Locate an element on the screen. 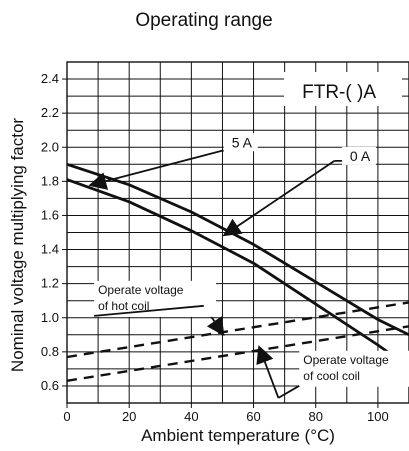 Image resolution: width=409 pixels, height=451 pixels. series-label-1: 0 A is located at coordinates (360, 156).